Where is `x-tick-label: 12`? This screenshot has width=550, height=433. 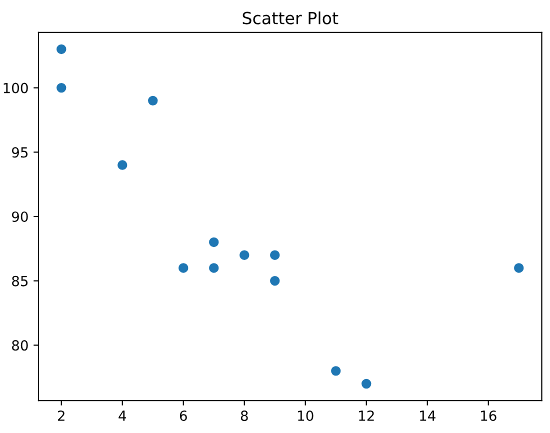
x-tick-label: 12 is located at coordinates (366, 415).